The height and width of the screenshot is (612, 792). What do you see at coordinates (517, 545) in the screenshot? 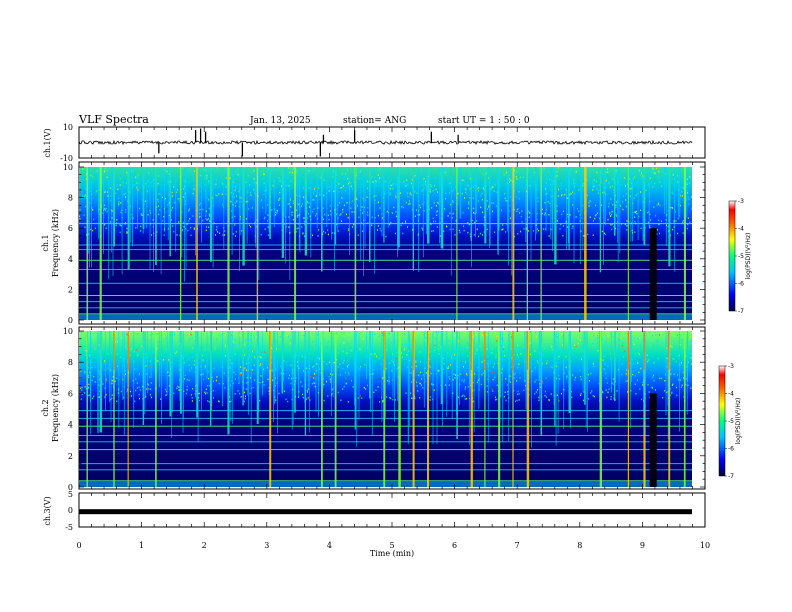
I see `x-tick-label: 7` at bounding box center [517, 545].